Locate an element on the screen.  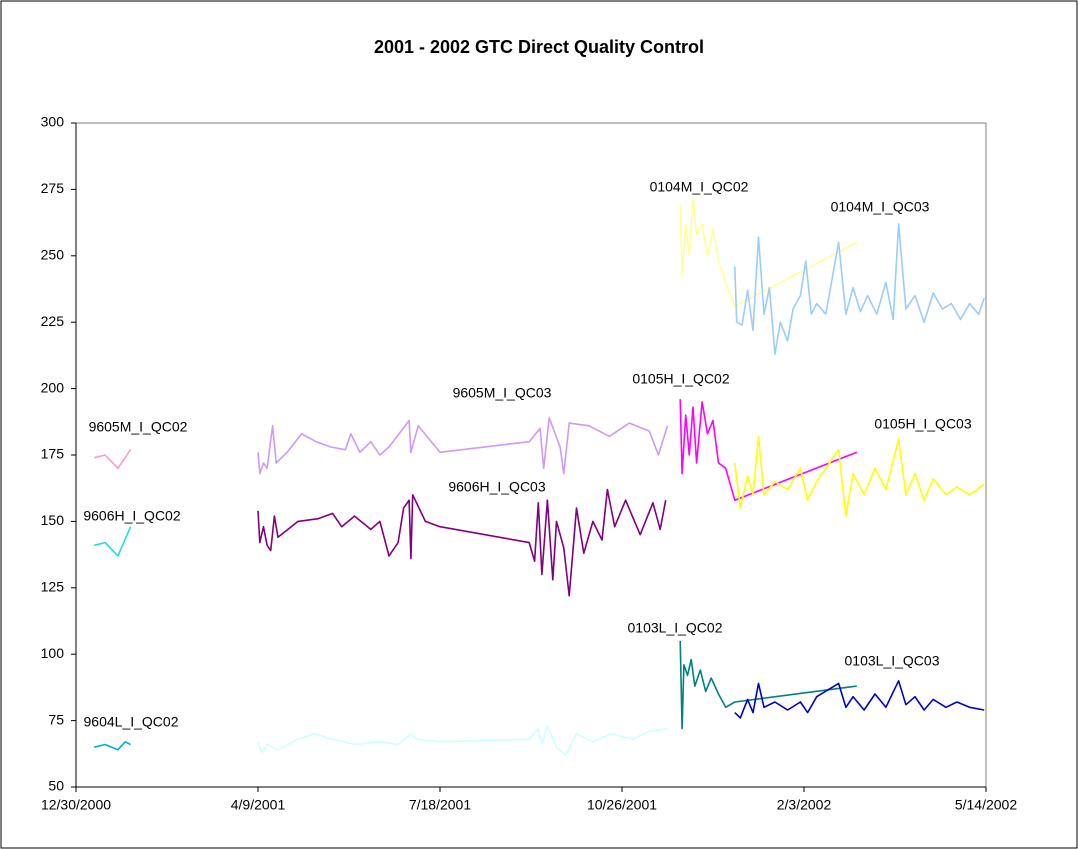
series-label: 0103L_I_QC03 is located at coordinates (892, 661).